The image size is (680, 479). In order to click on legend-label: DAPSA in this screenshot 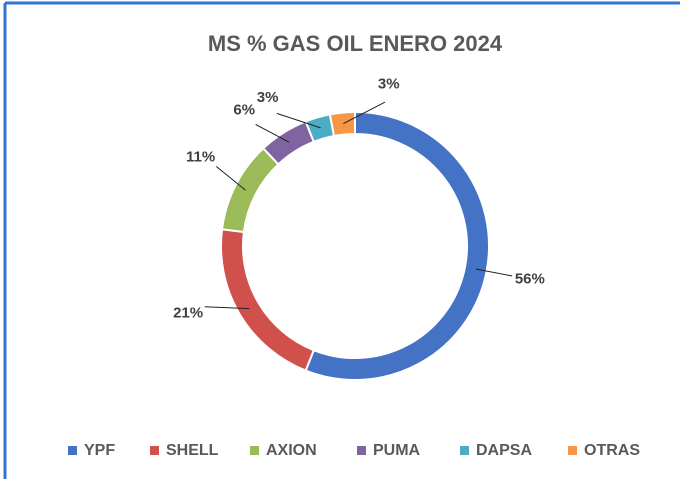, I will do `click(504, 450)`.